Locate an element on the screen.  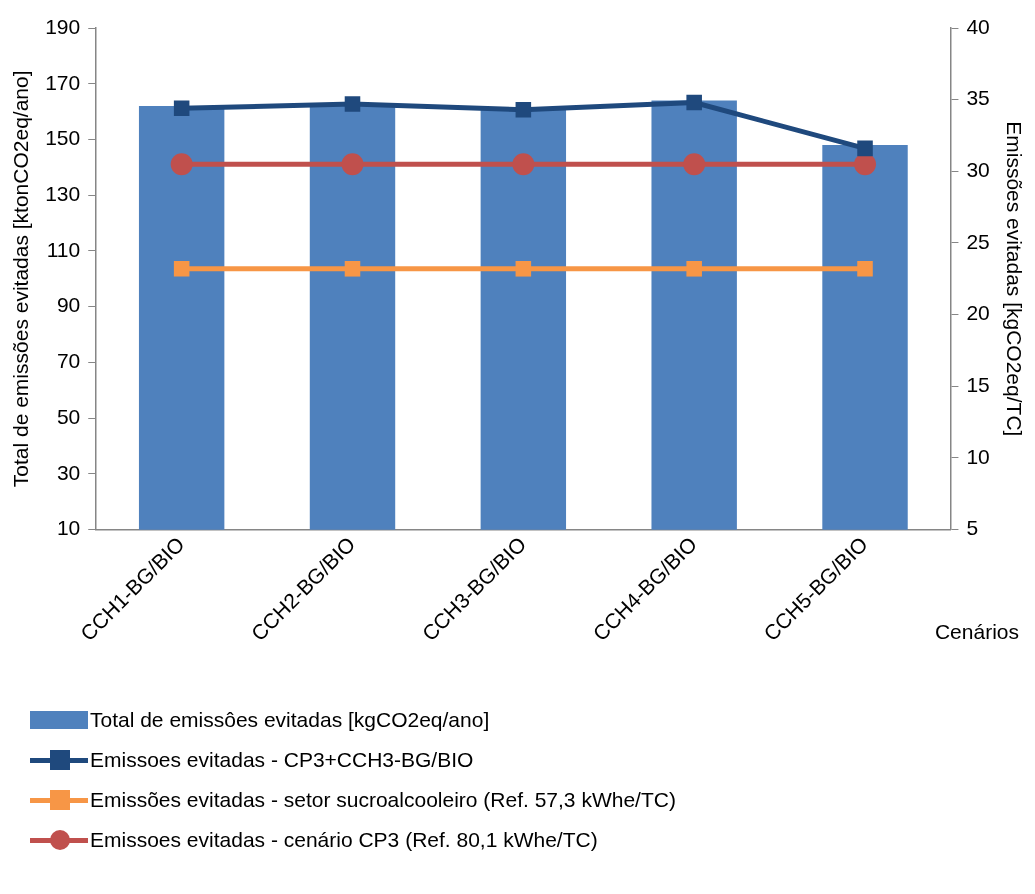
y2-tick-label: 40 is located at coordinates (978, 26).